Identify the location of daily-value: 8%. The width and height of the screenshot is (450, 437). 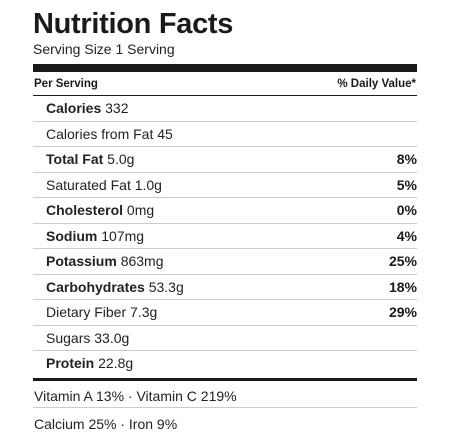
(406, 159).